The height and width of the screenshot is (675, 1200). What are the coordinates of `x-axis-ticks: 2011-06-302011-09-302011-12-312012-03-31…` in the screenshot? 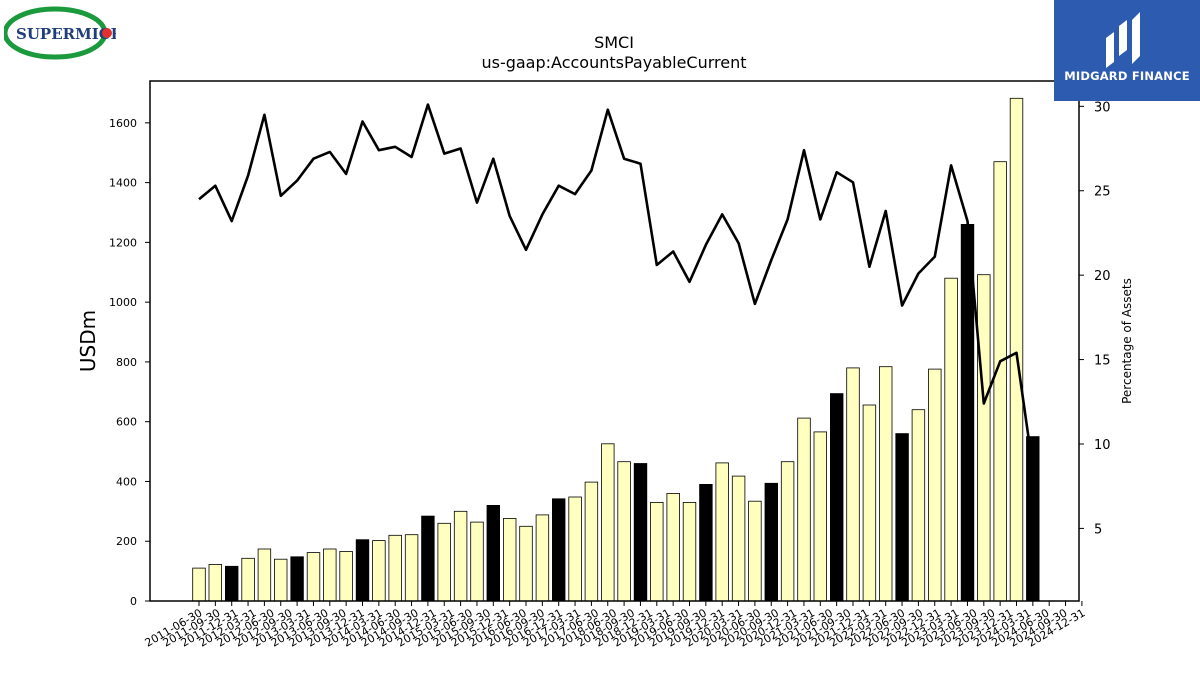 It's located at (615, 625).